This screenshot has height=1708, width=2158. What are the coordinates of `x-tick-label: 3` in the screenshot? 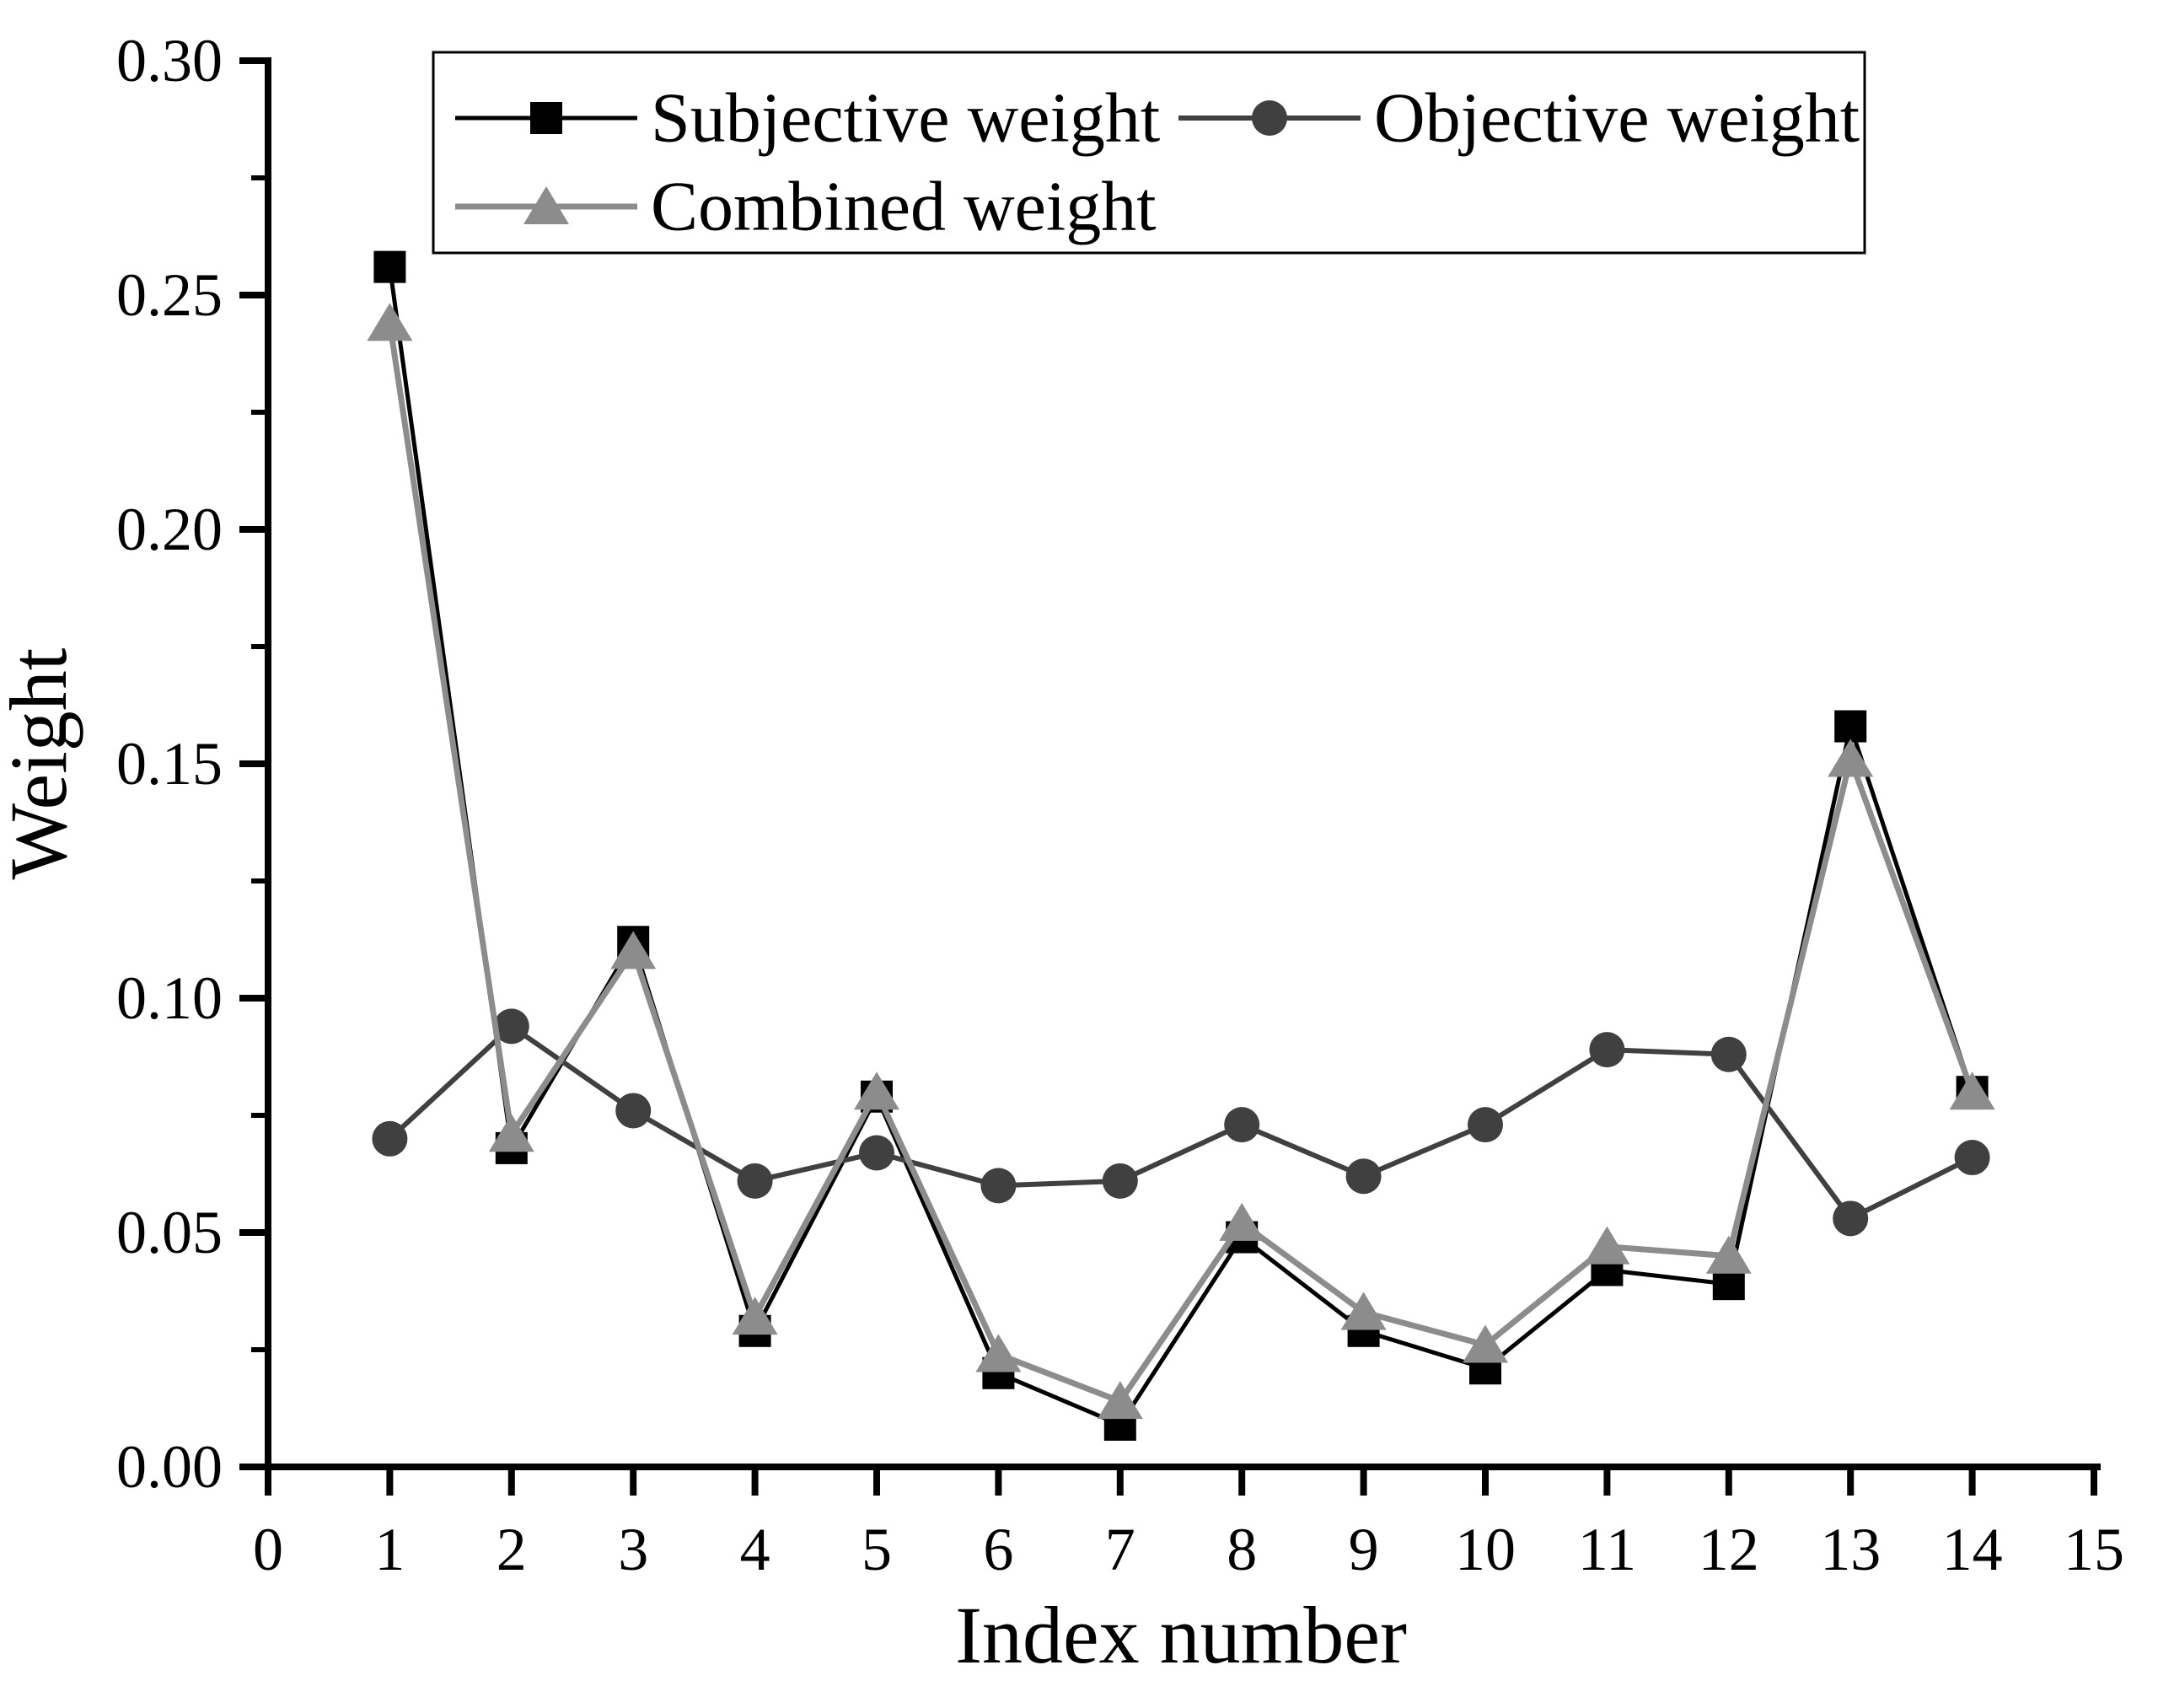 It's located at (633, 1549).